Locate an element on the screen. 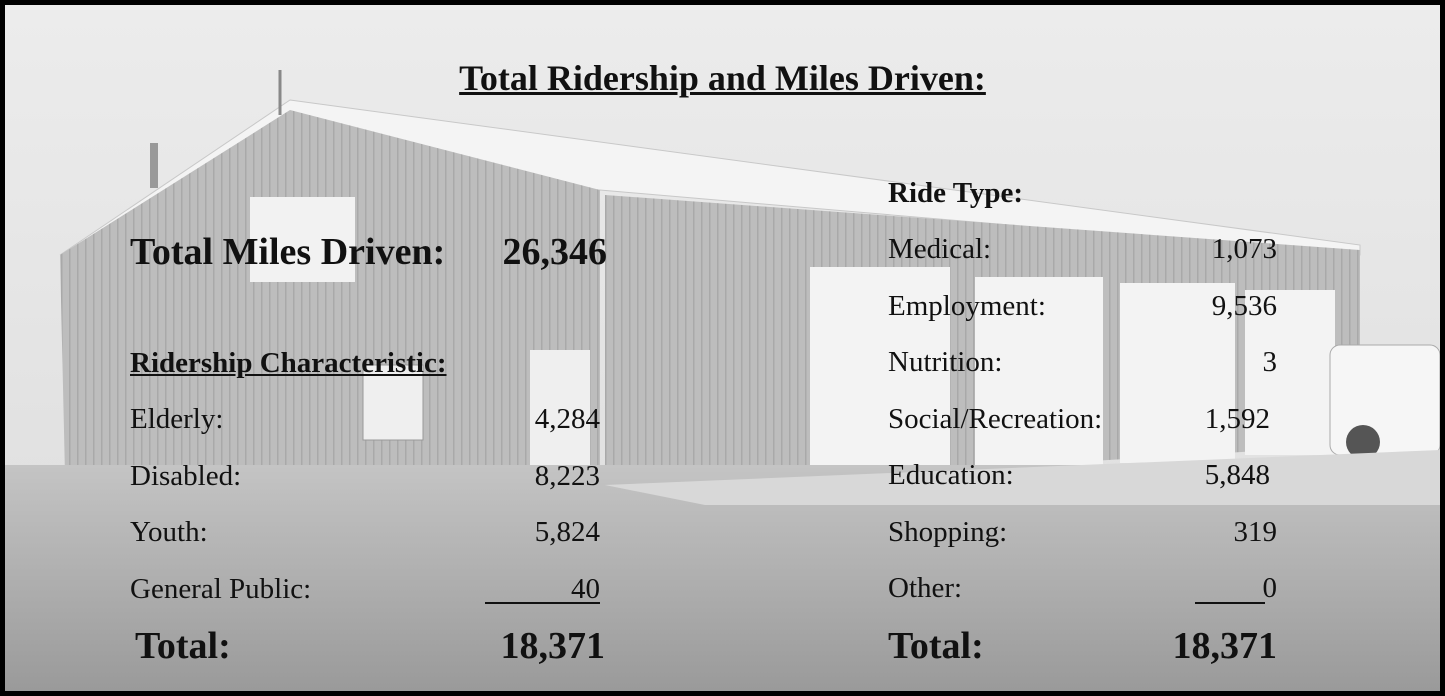 The image size is (1445, 696). row-label: Employment: is located at coordinates (967, 305).